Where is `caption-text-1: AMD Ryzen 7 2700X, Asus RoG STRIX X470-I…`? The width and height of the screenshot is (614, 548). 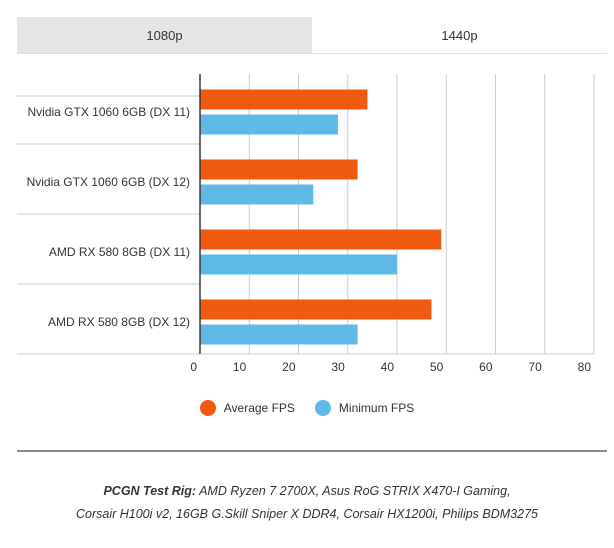 caption-text-1: AMD Ryzen 7 2700X, Asus RoG STRIX X470-I… is located at coordinates (355, 491).